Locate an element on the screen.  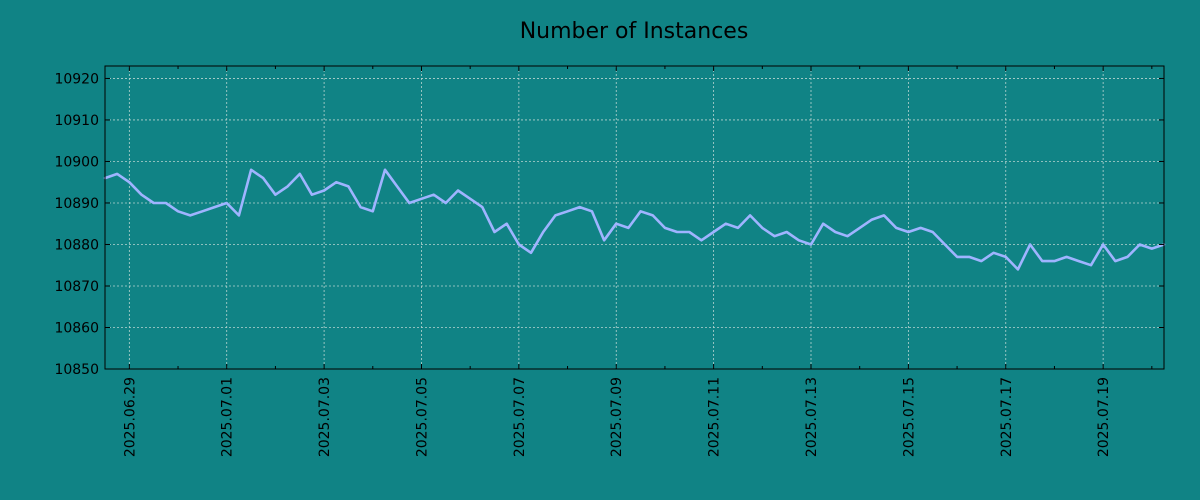
x-tick-label: 2025.07.07 is located at coordinates (520, 417).